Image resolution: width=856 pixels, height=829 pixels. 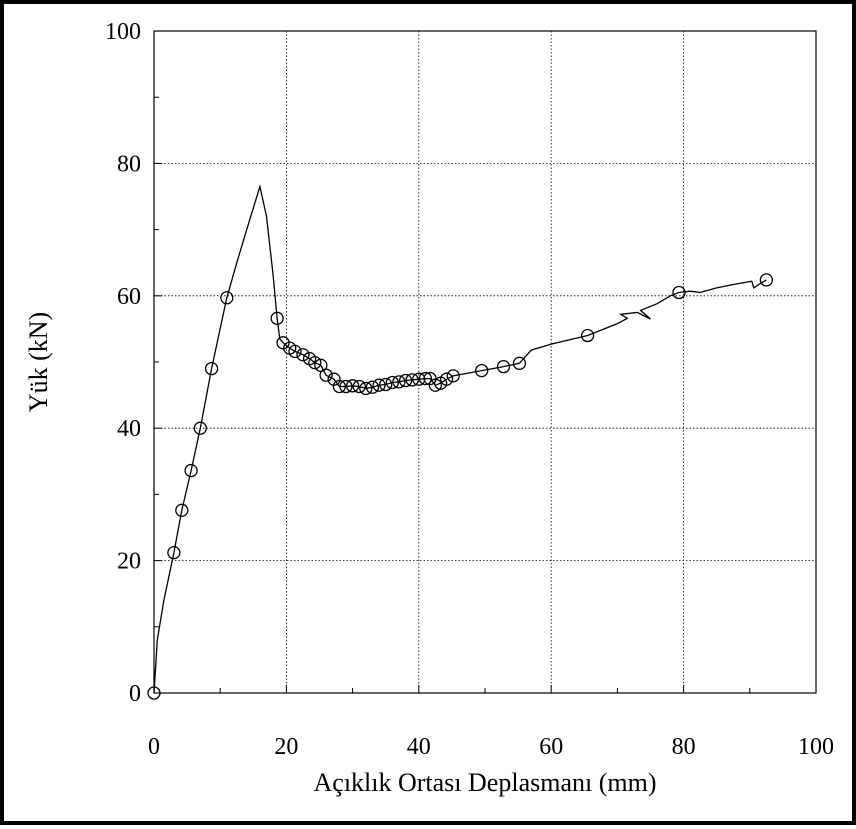 I want to click on y-tick-label: 40, so click(x=129, y=429).